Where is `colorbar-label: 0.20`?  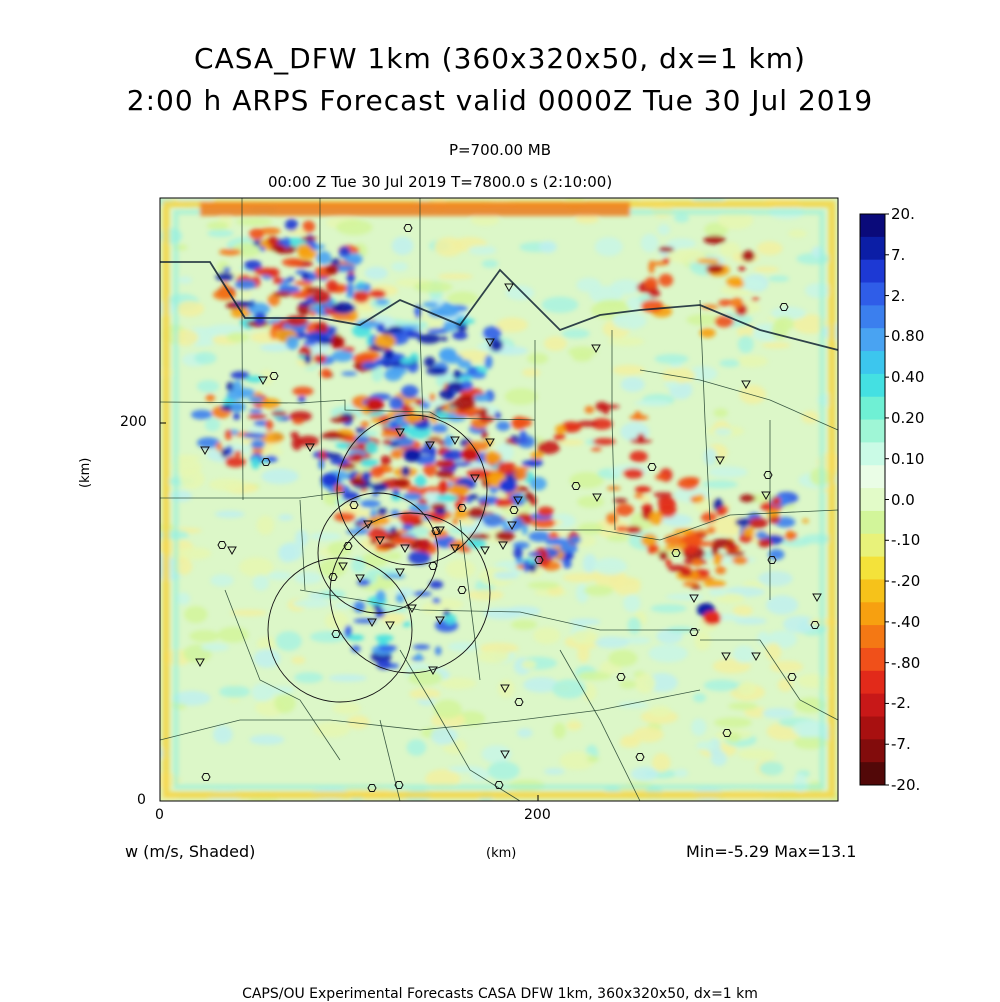 colorbar-label: 0.20 is located at coordinates (908, 417).